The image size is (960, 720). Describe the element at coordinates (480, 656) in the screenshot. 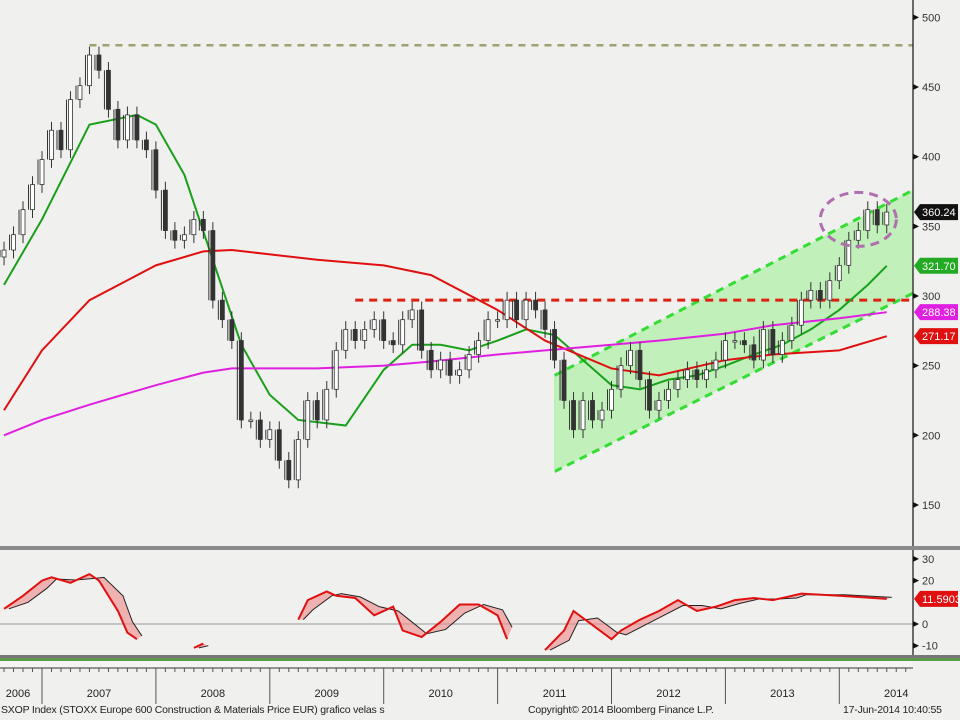

I see `volume-divider` at that location.